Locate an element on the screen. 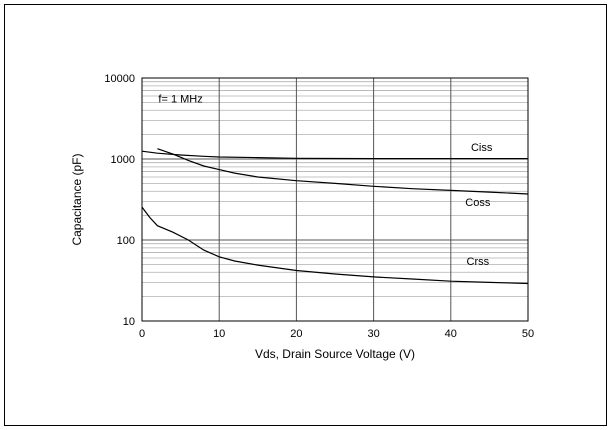 The height and width of the screenshot is (430, 613). series-line-ciss is located at coordinates (334, 155).